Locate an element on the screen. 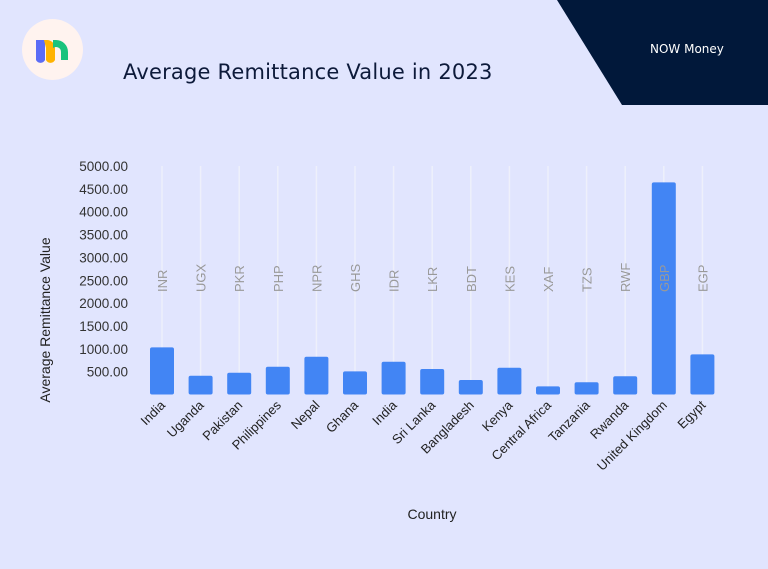 This screenshot has height=569, width=768. currency-label: BDT is located at coordinates (471, 279).